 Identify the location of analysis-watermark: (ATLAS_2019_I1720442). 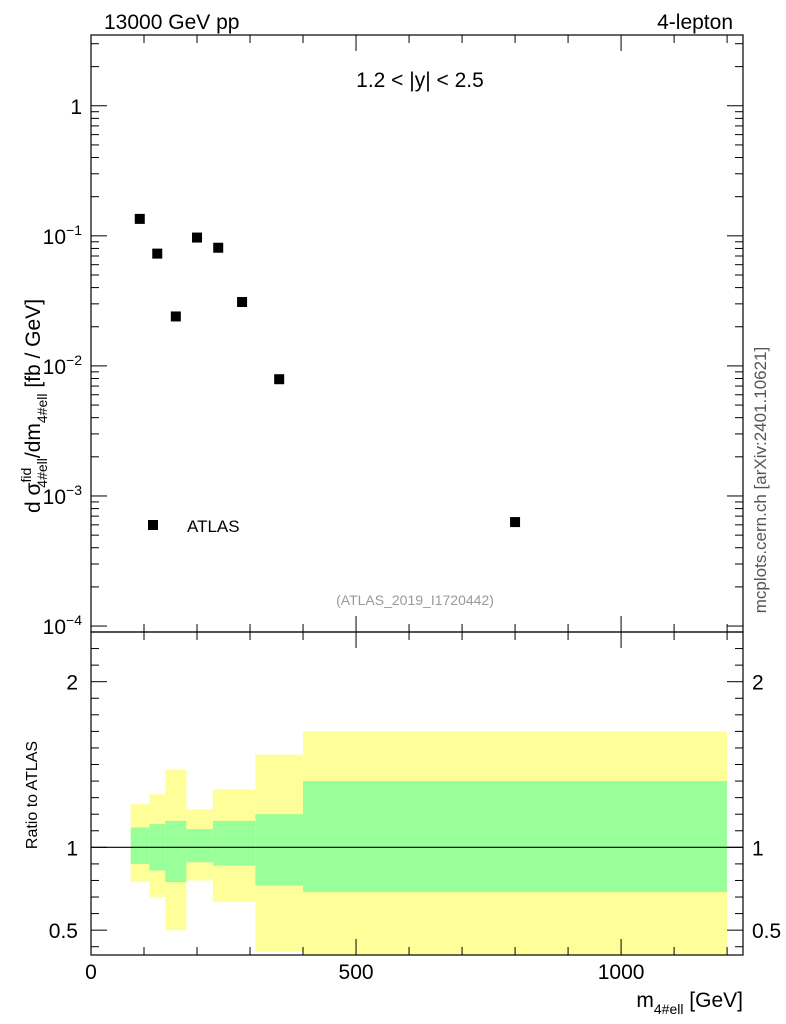
(415, 600).